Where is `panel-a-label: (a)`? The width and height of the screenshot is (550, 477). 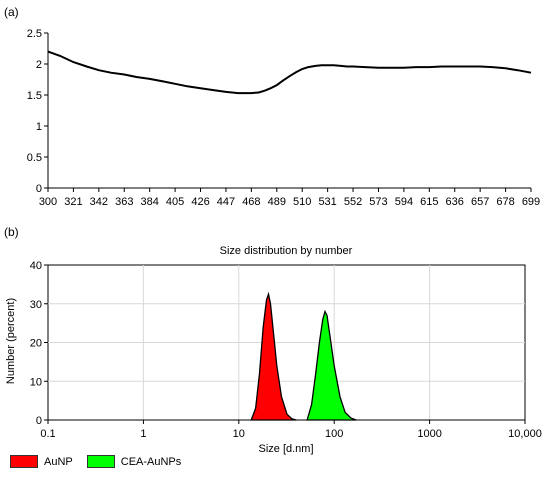 panel-a-label: (a) is located at coordinates (11, 12).